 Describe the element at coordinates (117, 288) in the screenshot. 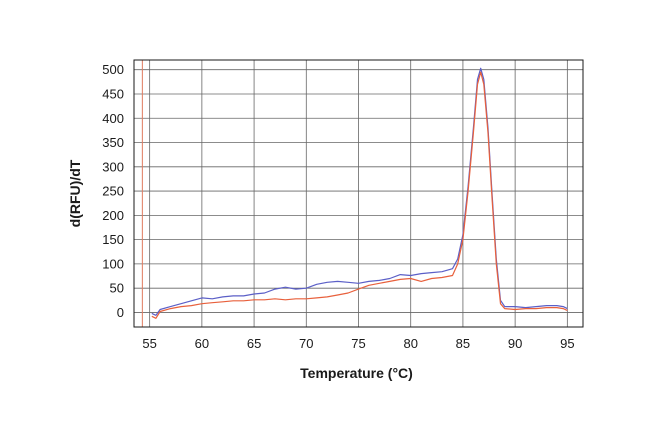

I see `y-tick-label-50: 50` at that location.